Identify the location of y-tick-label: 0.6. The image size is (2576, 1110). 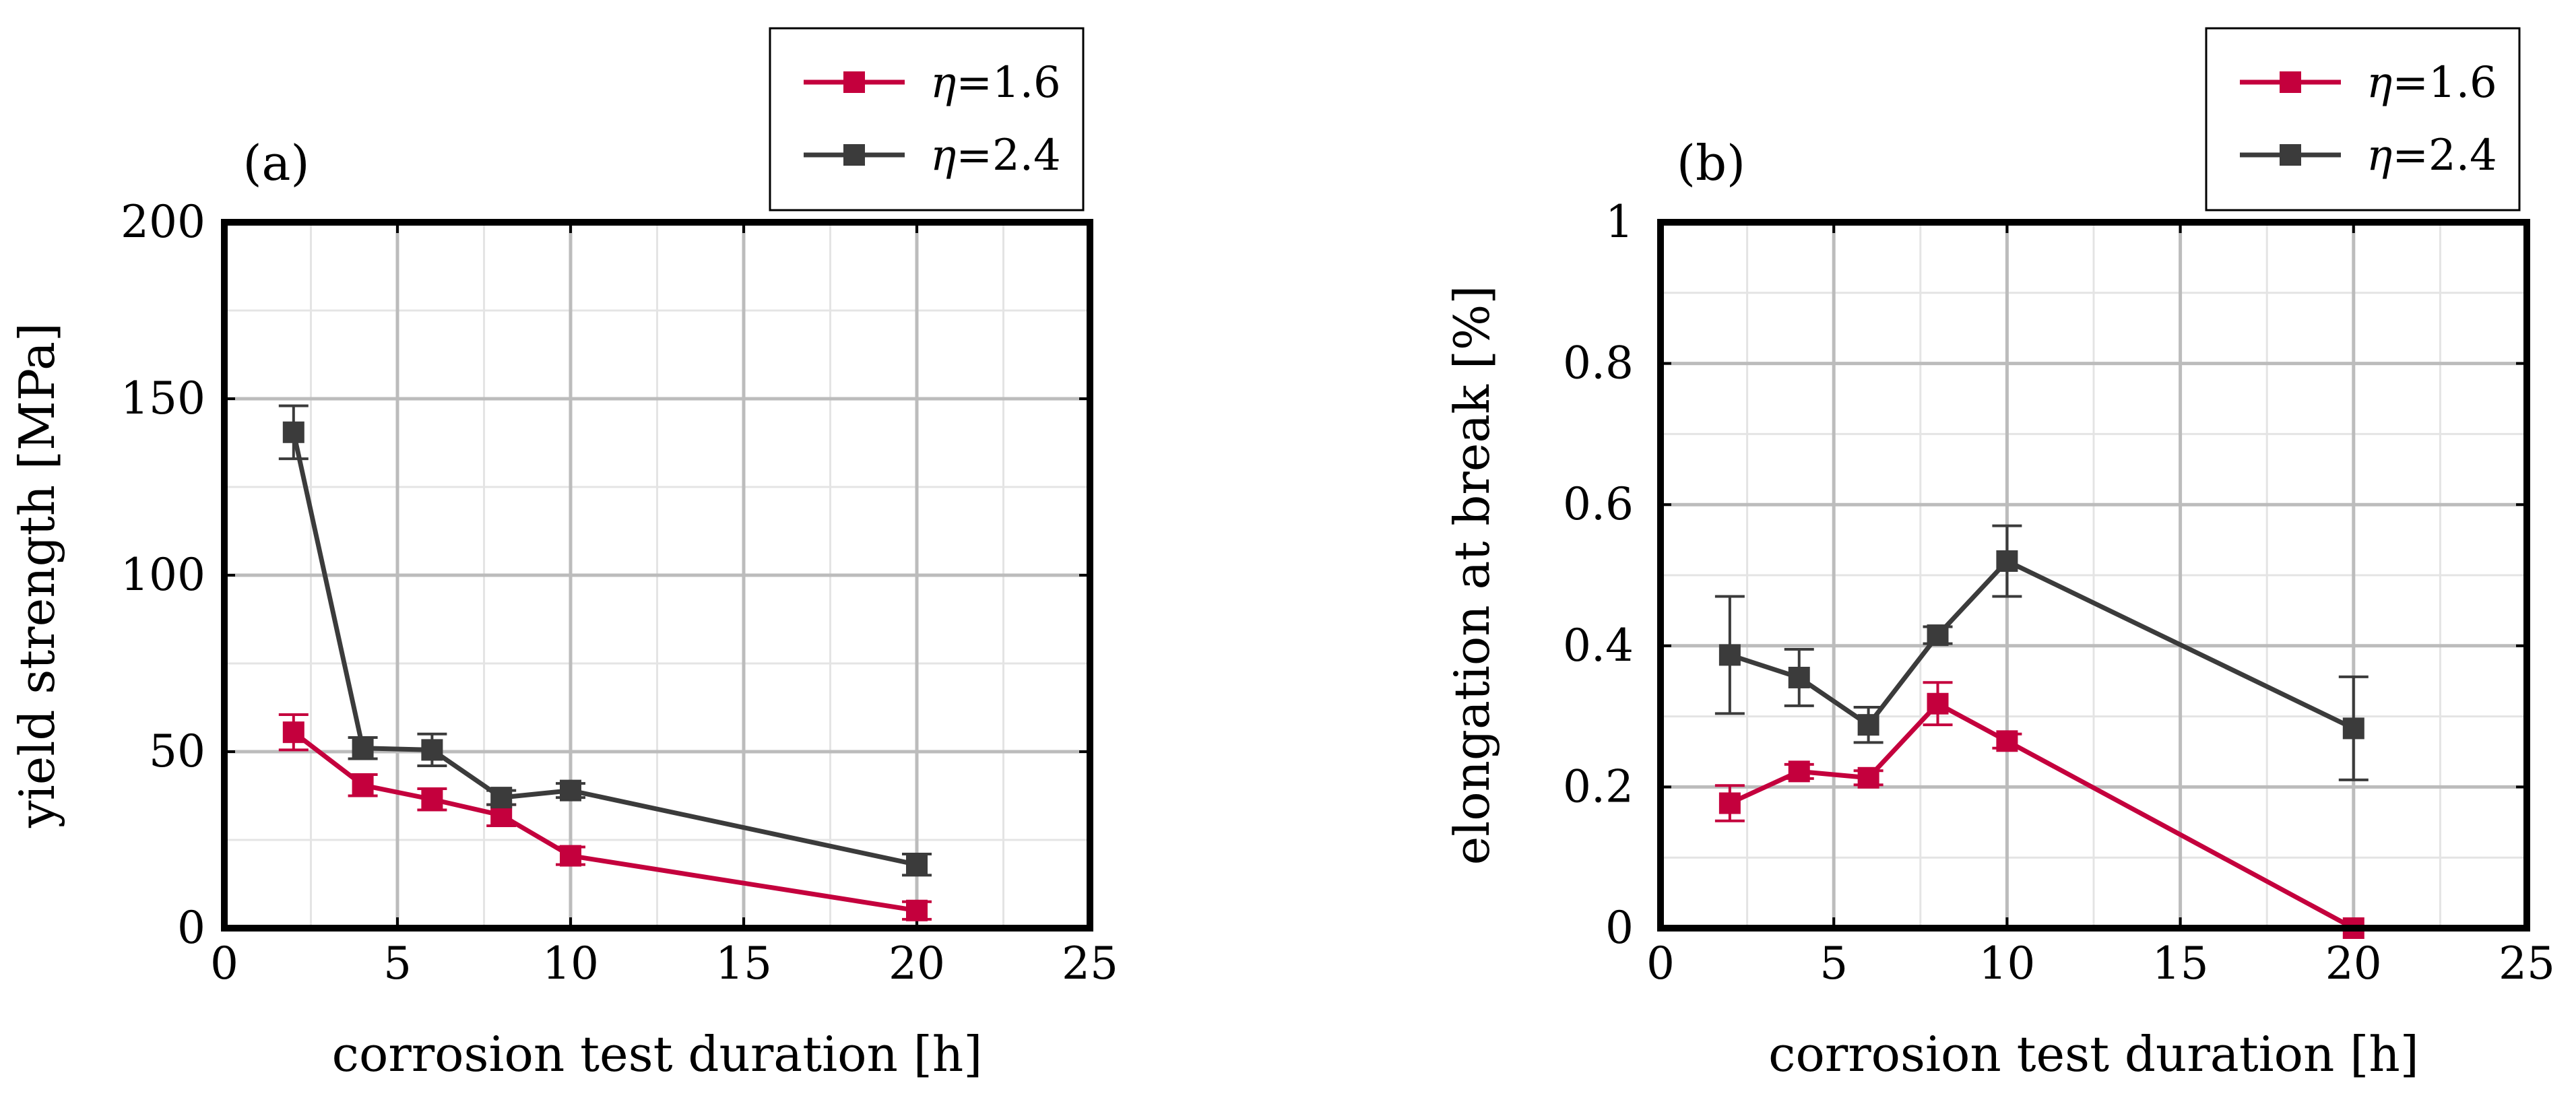
(1599, 504).